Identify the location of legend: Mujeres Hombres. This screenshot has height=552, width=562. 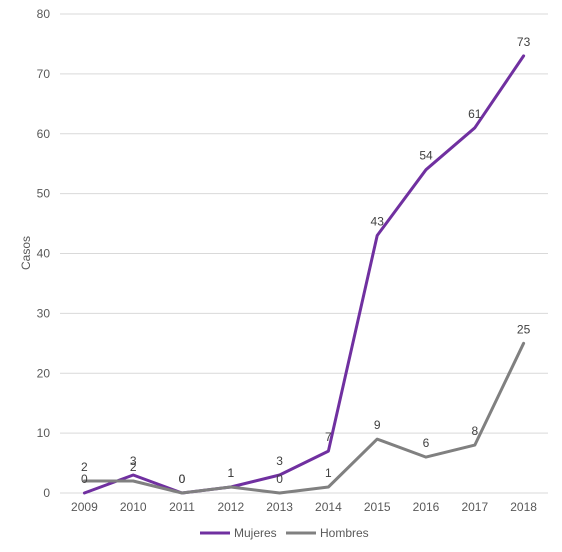
(284, 533).